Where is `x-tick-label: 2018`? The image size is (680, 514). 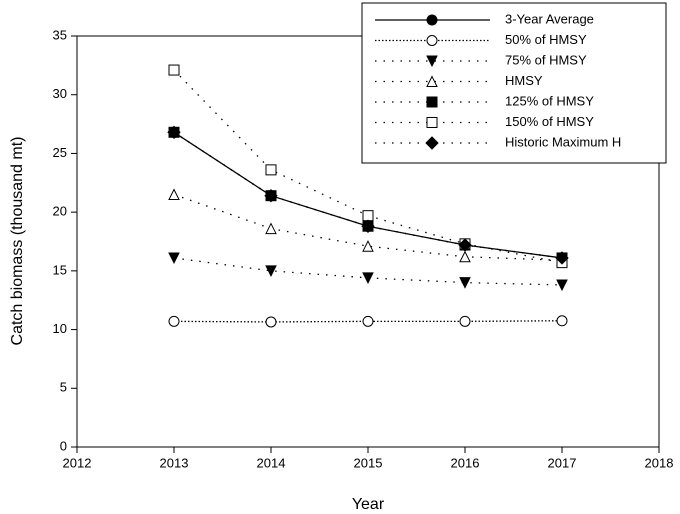
x-tick-label: 2018 is located at coordinates (659, 462).